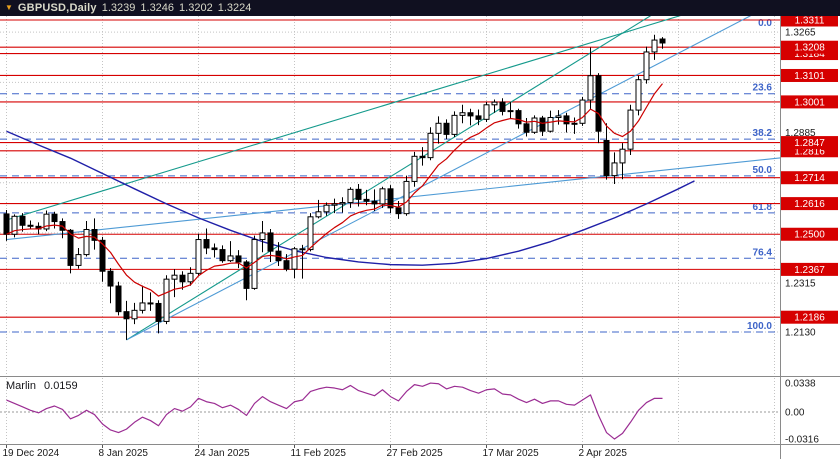 Image resolution: width=840 pixels, height=459 pixels. Describe the element at coordinates (763, 133) in the screenshot. I see `fibonacci-level-label: 38.2` at that location.